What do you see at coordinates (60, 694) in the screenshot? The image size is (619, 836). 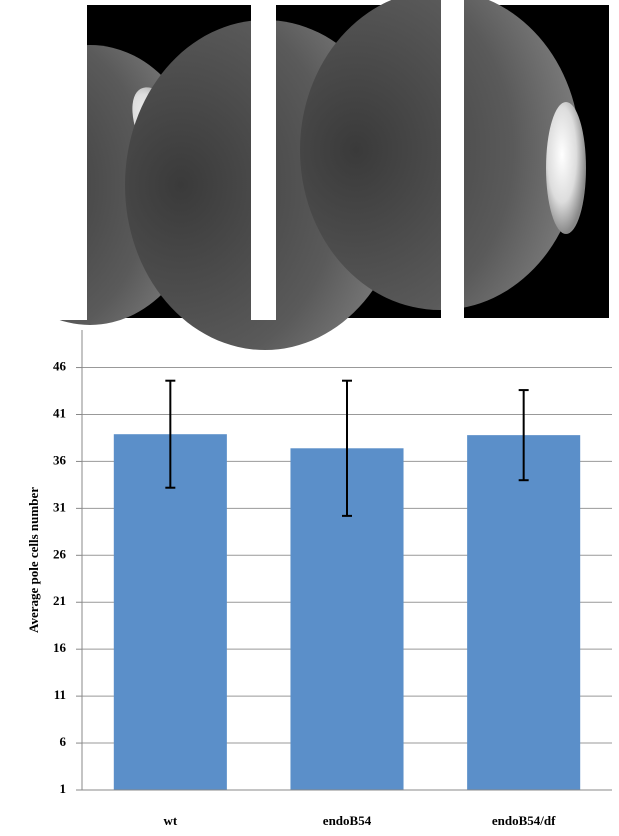 I see `y-tick-label: 11` at bounding box center [60, 694].